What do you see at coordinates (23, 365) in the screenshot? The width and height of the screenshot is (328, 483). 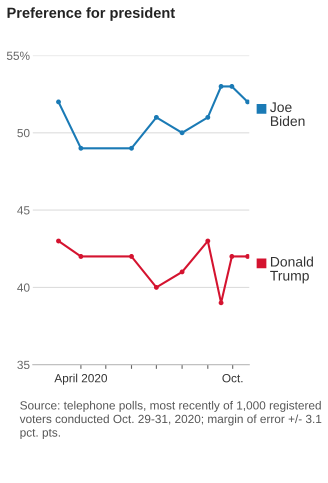 I see `y-tick-label: 35` at bounding box center [23, 365].